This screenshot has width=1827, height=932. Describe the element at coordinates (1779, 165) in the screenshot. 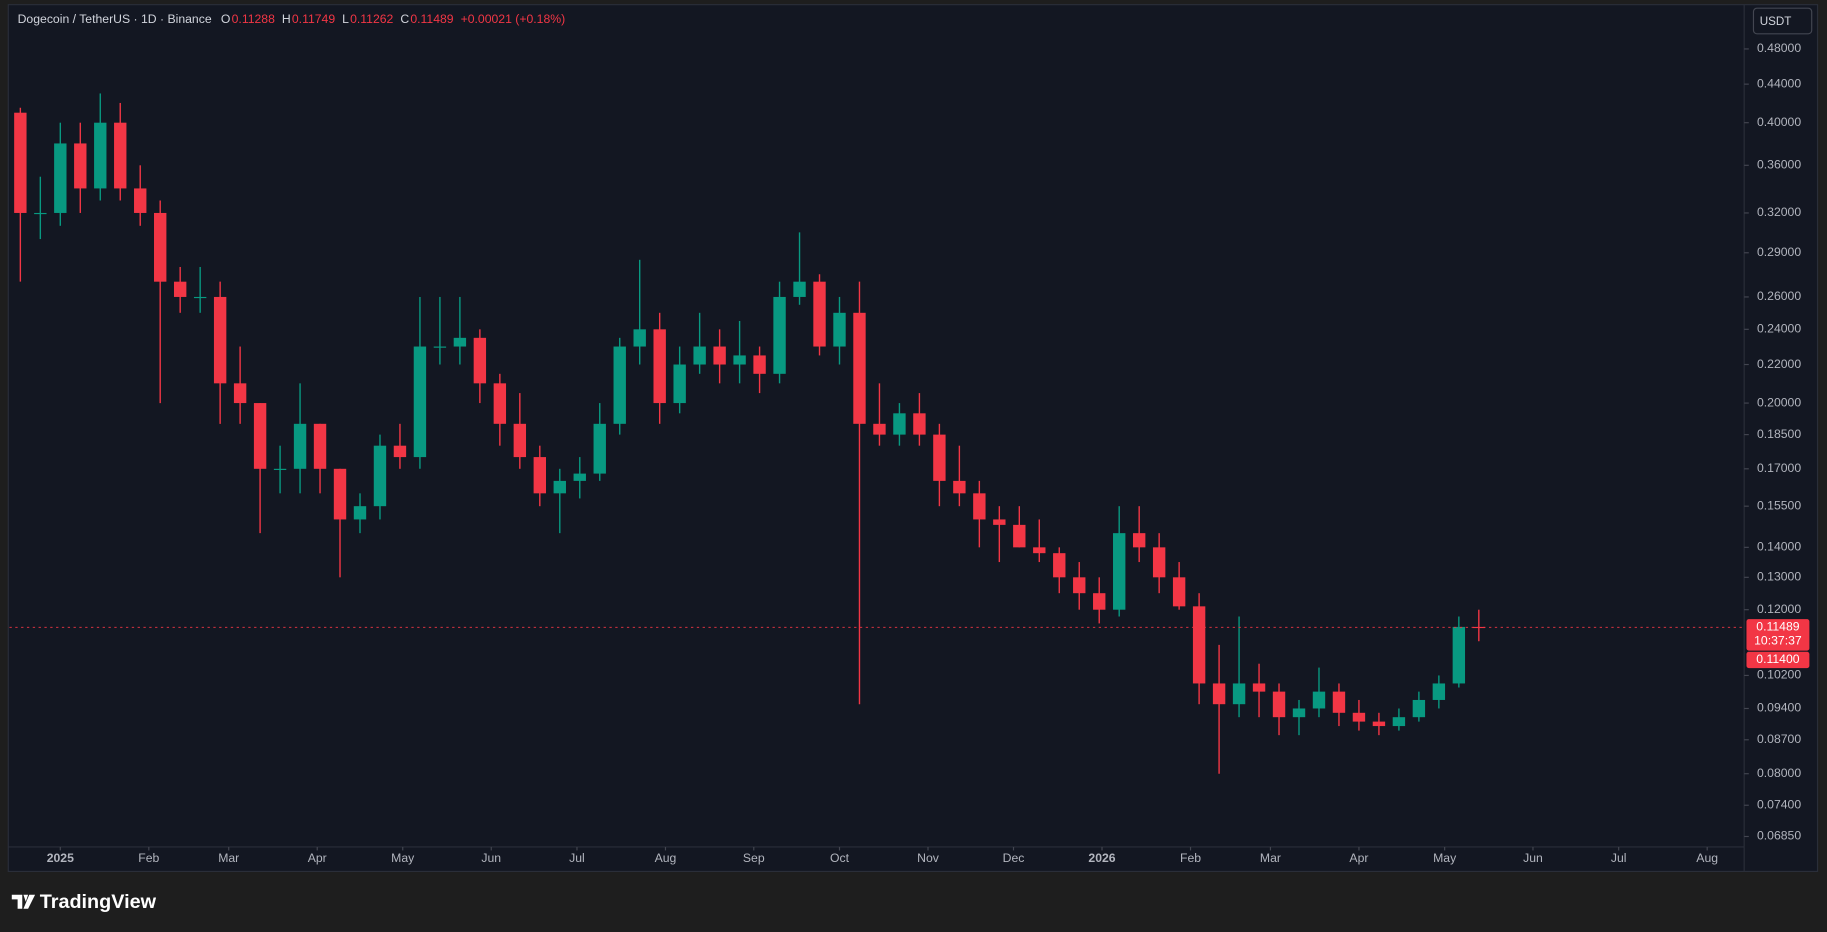

I see `y-tick-label: 0.36000` at that location.